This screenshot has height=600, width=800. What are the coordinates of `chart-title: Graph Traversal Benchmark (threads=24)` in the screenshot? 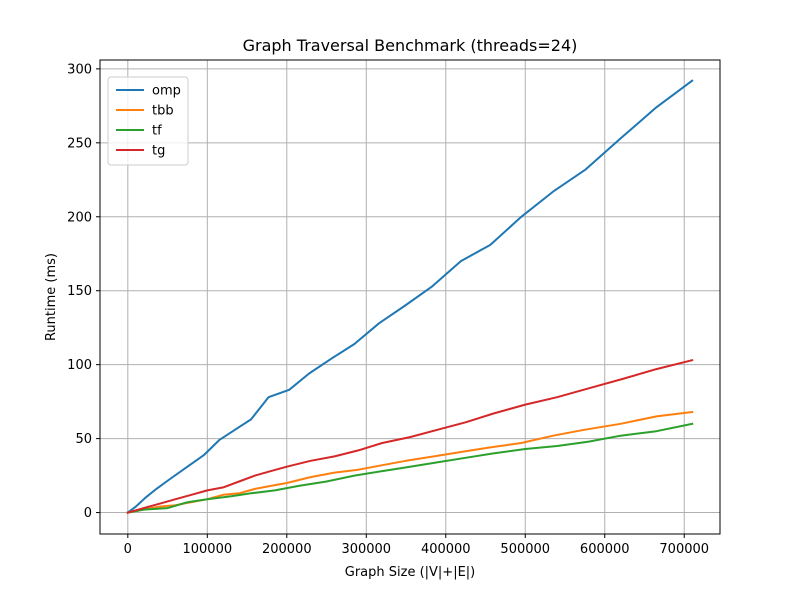 It's located at (410, 45).